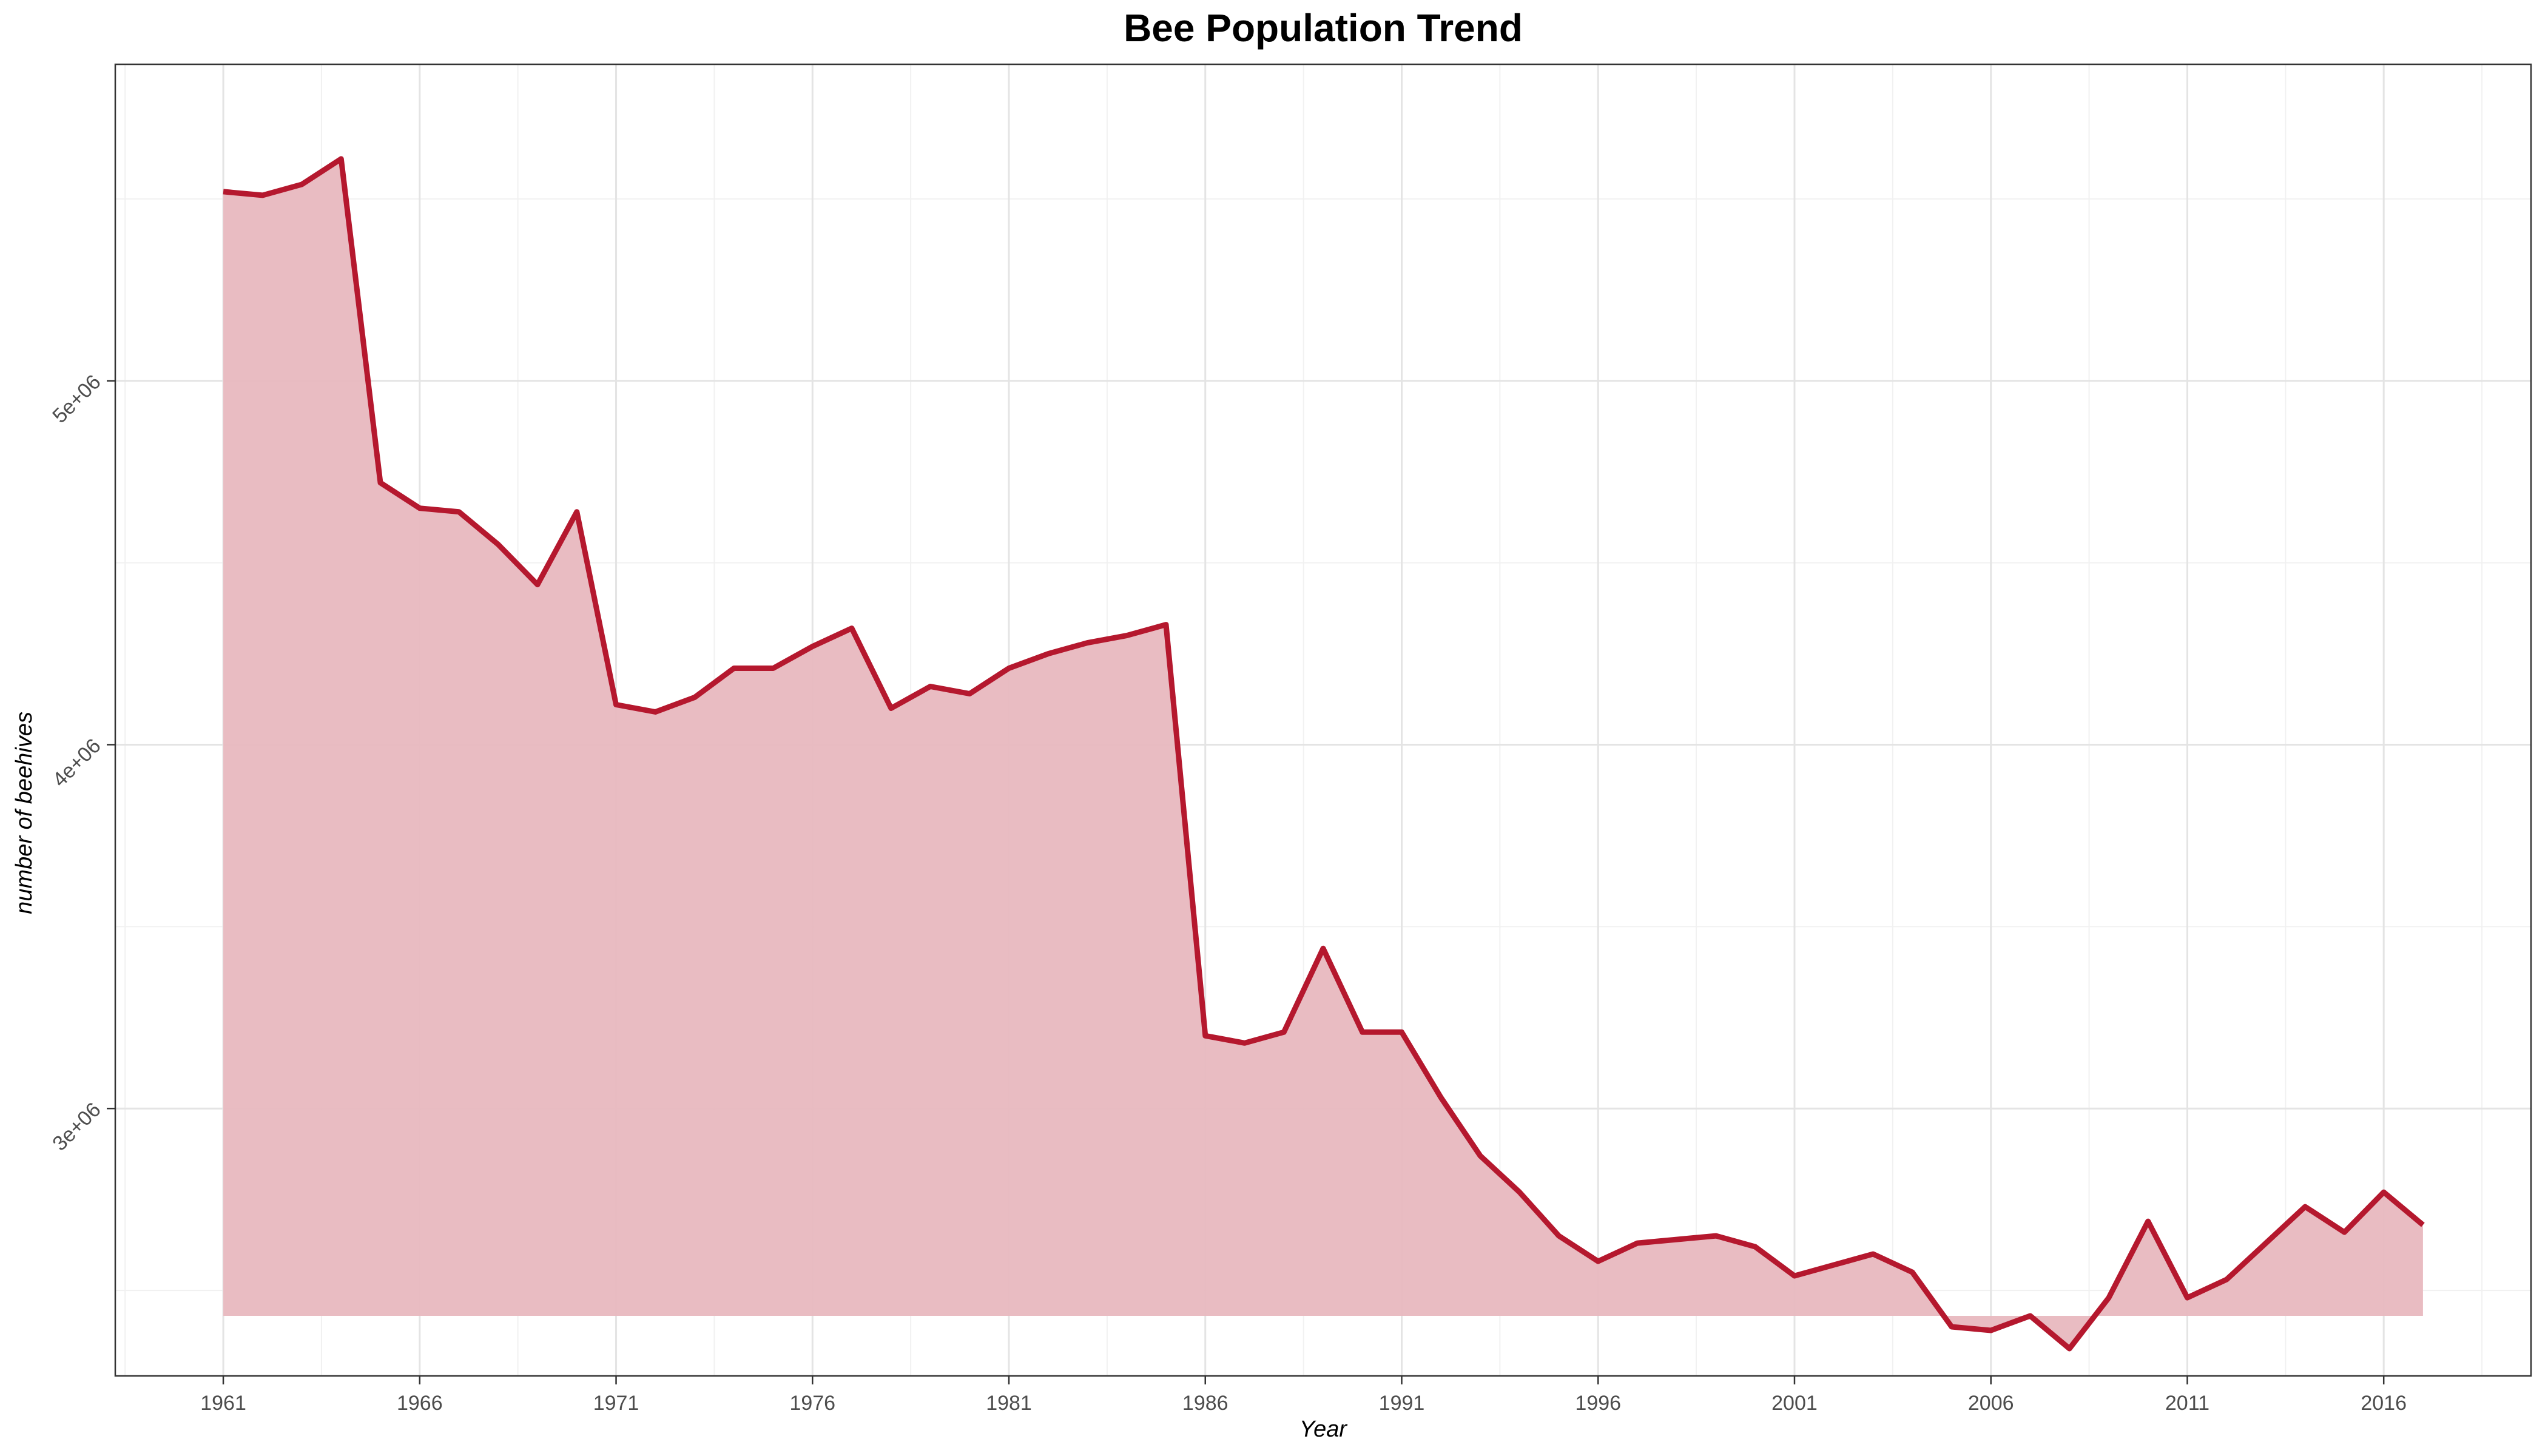 This screenshot has width=2548, height=1456. I want to click on x-tick-label: 2006, so click(1991, 1403).